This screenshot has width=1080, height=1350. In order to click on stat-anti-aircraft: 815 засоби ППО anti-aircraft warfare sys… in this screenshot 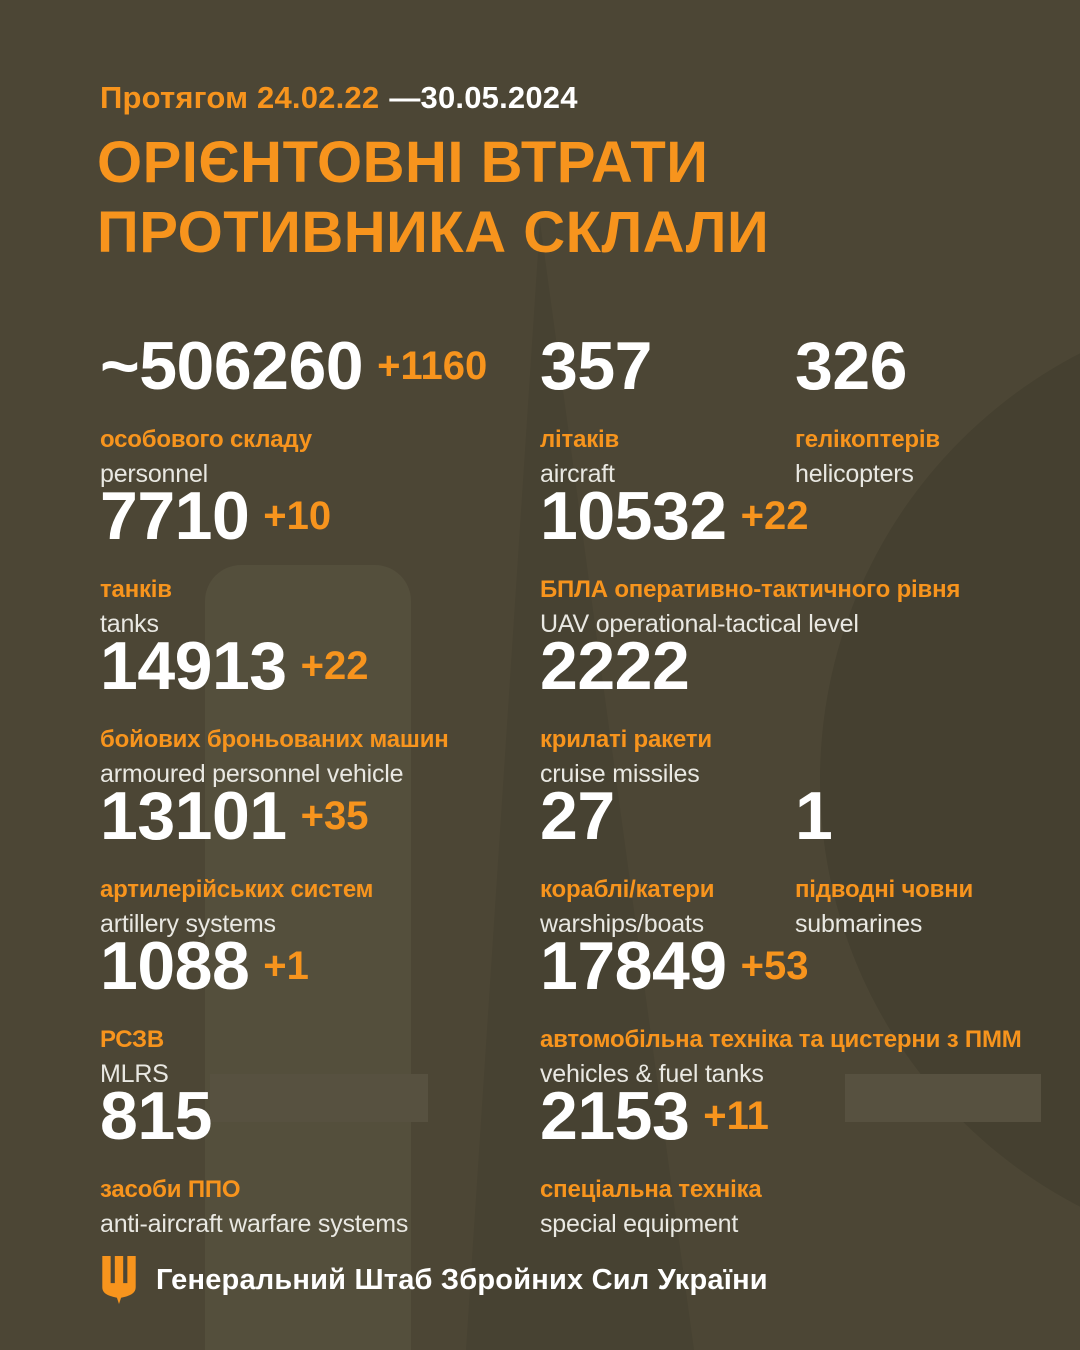, I will do `click(254, 1160)`.